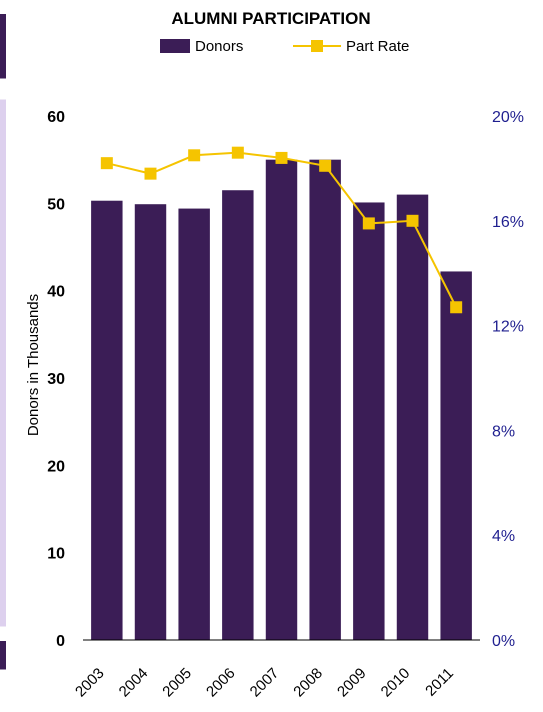 Image resolution: width=543 pixels, height=712 pixels. Describe the element at coordinates (221, 683) in the screenshot. I see `x-tick-label: 2006` at that location.